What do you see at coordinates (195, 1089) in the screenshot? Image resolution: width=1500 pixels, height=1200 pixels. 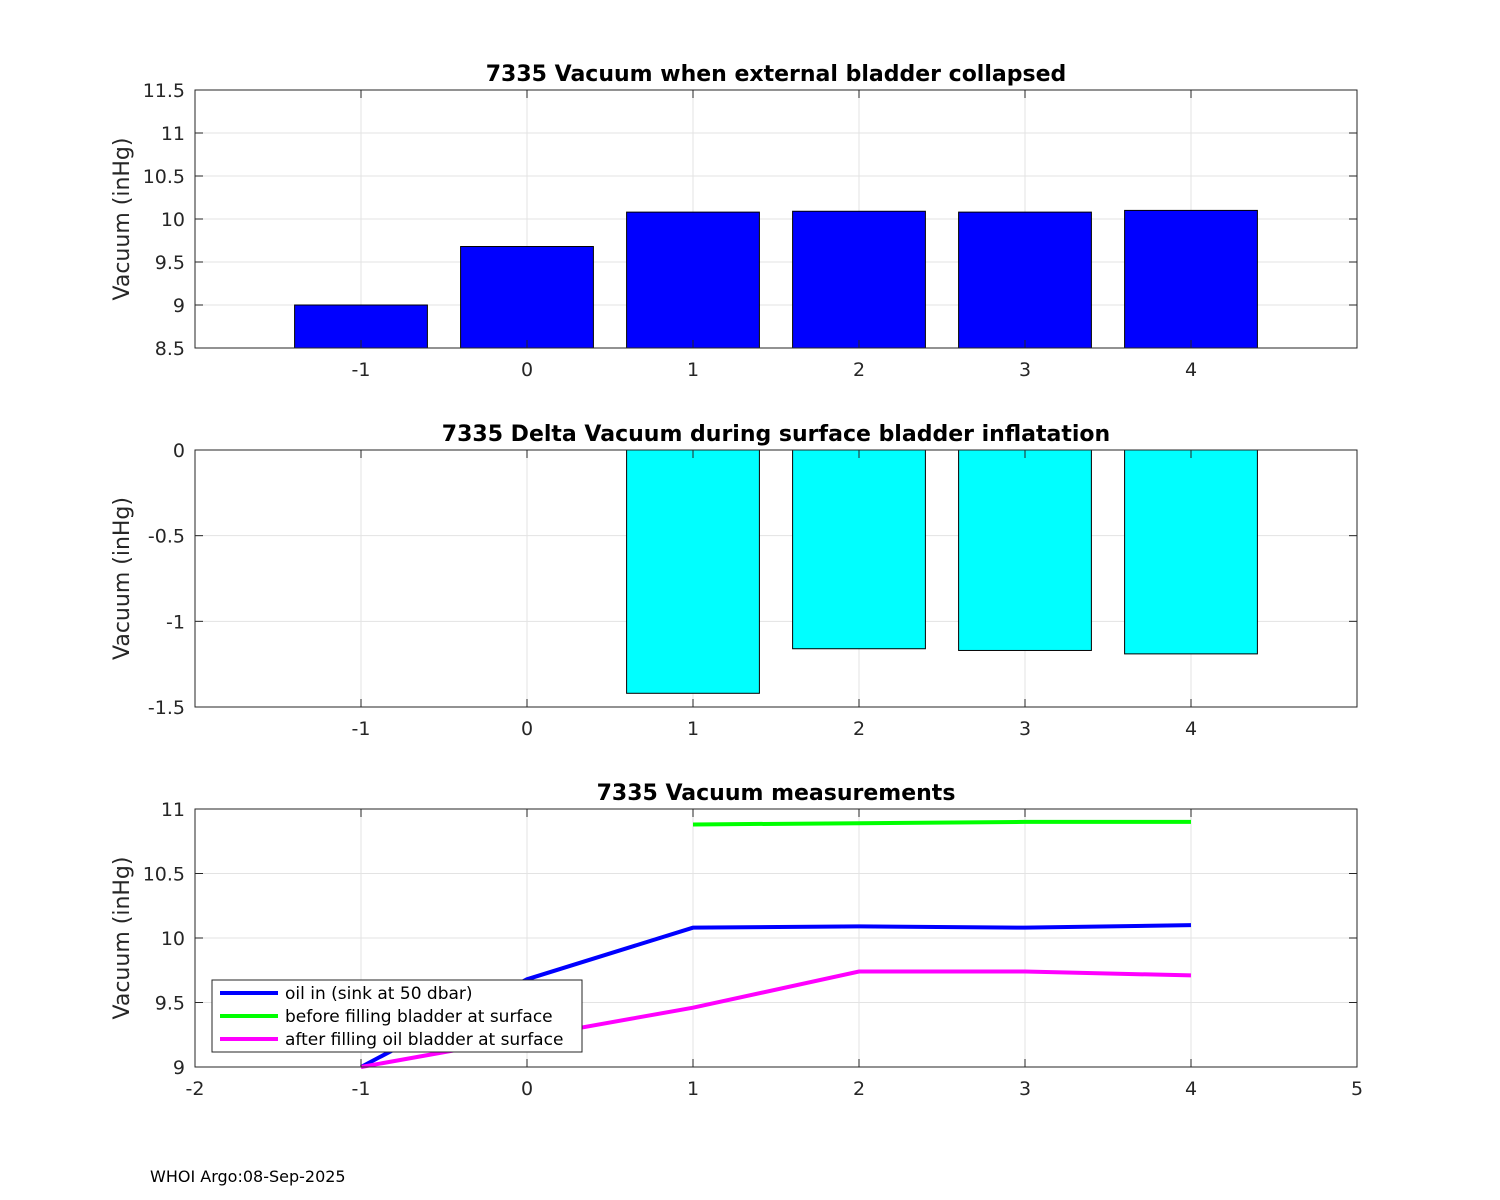 I see `x-tick-label: -2` at bounding box center [195, 1089].